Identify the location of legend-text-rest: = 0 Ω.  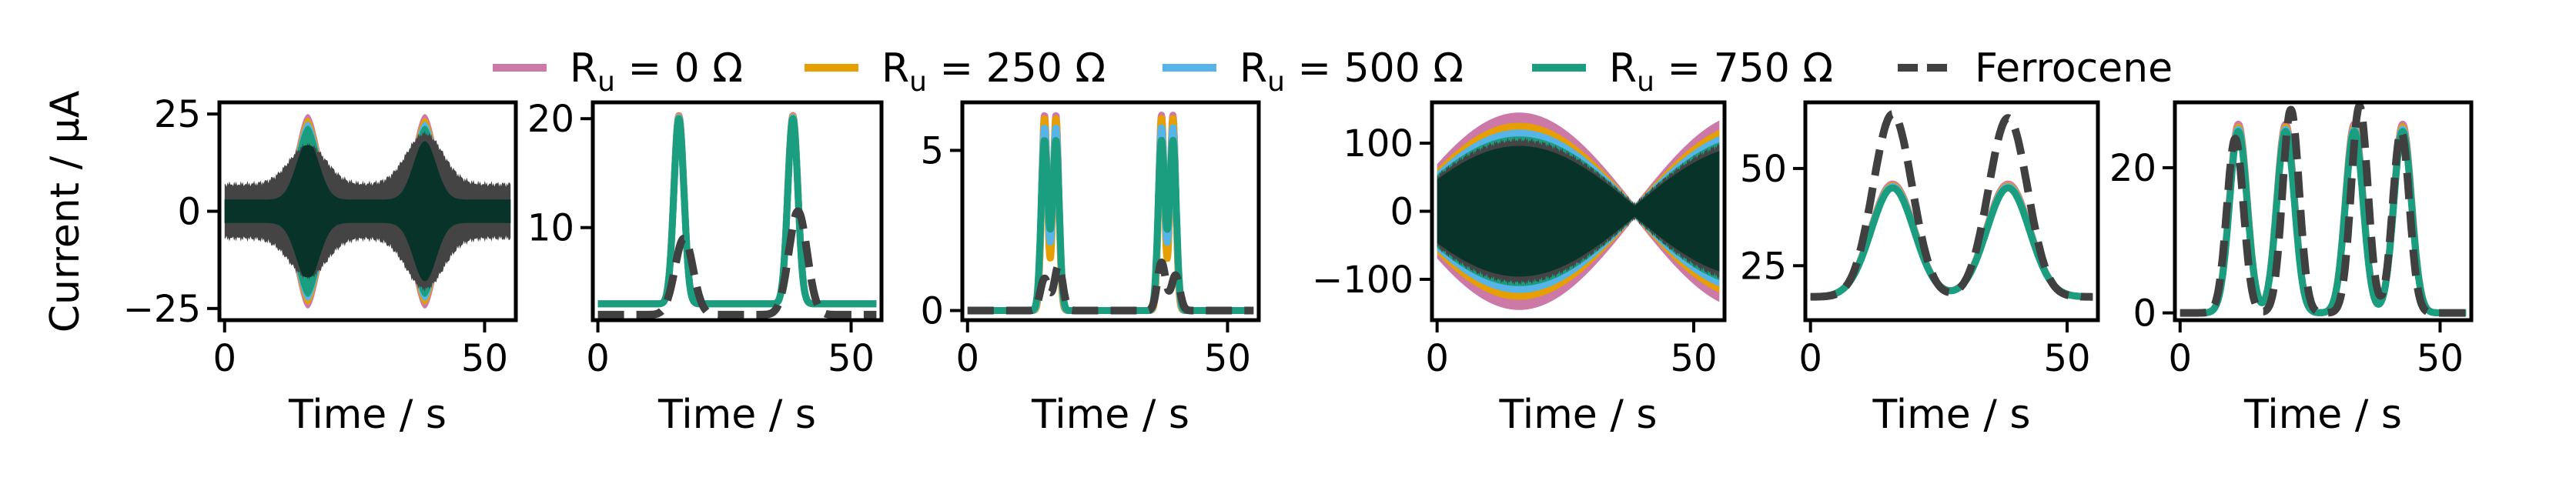
(679, 68).